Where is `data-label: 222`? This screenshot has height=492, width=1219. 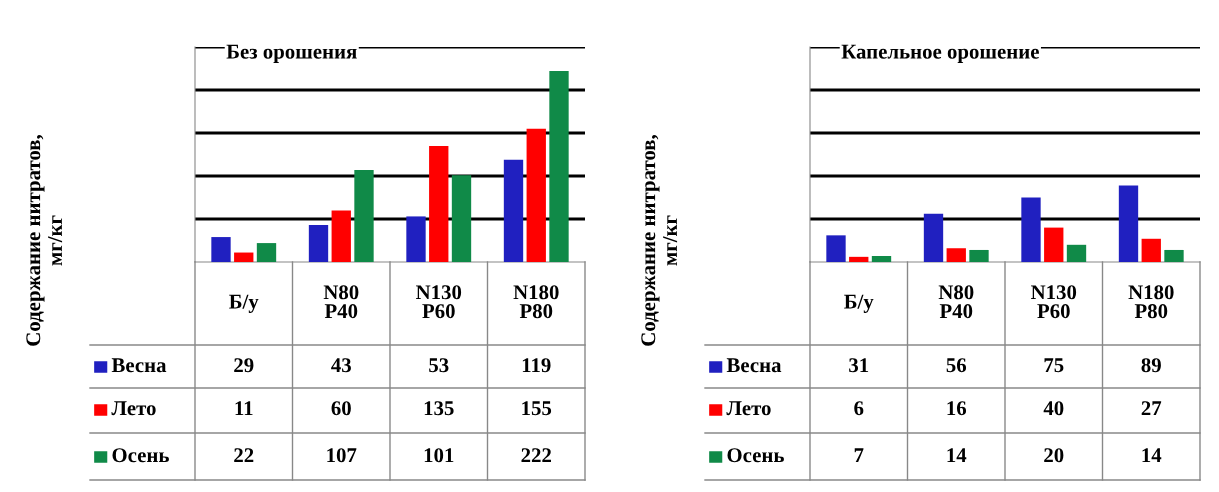
data-label: 222 is located at coordinates (536, 455).